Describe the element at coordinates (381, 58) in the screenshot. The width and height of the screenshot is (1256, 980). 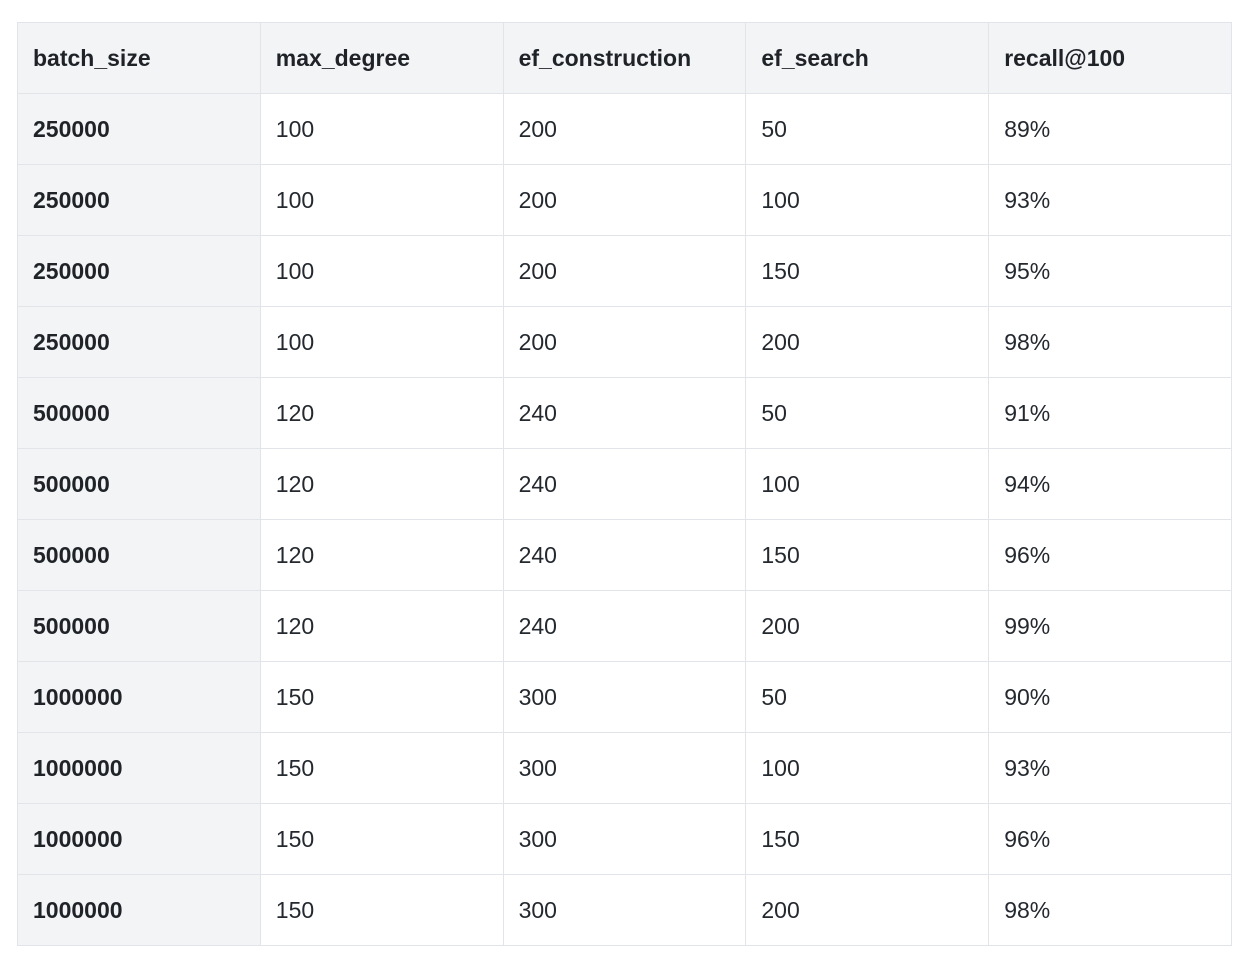
I see `column-header-max-degree: max_degree` at that location.